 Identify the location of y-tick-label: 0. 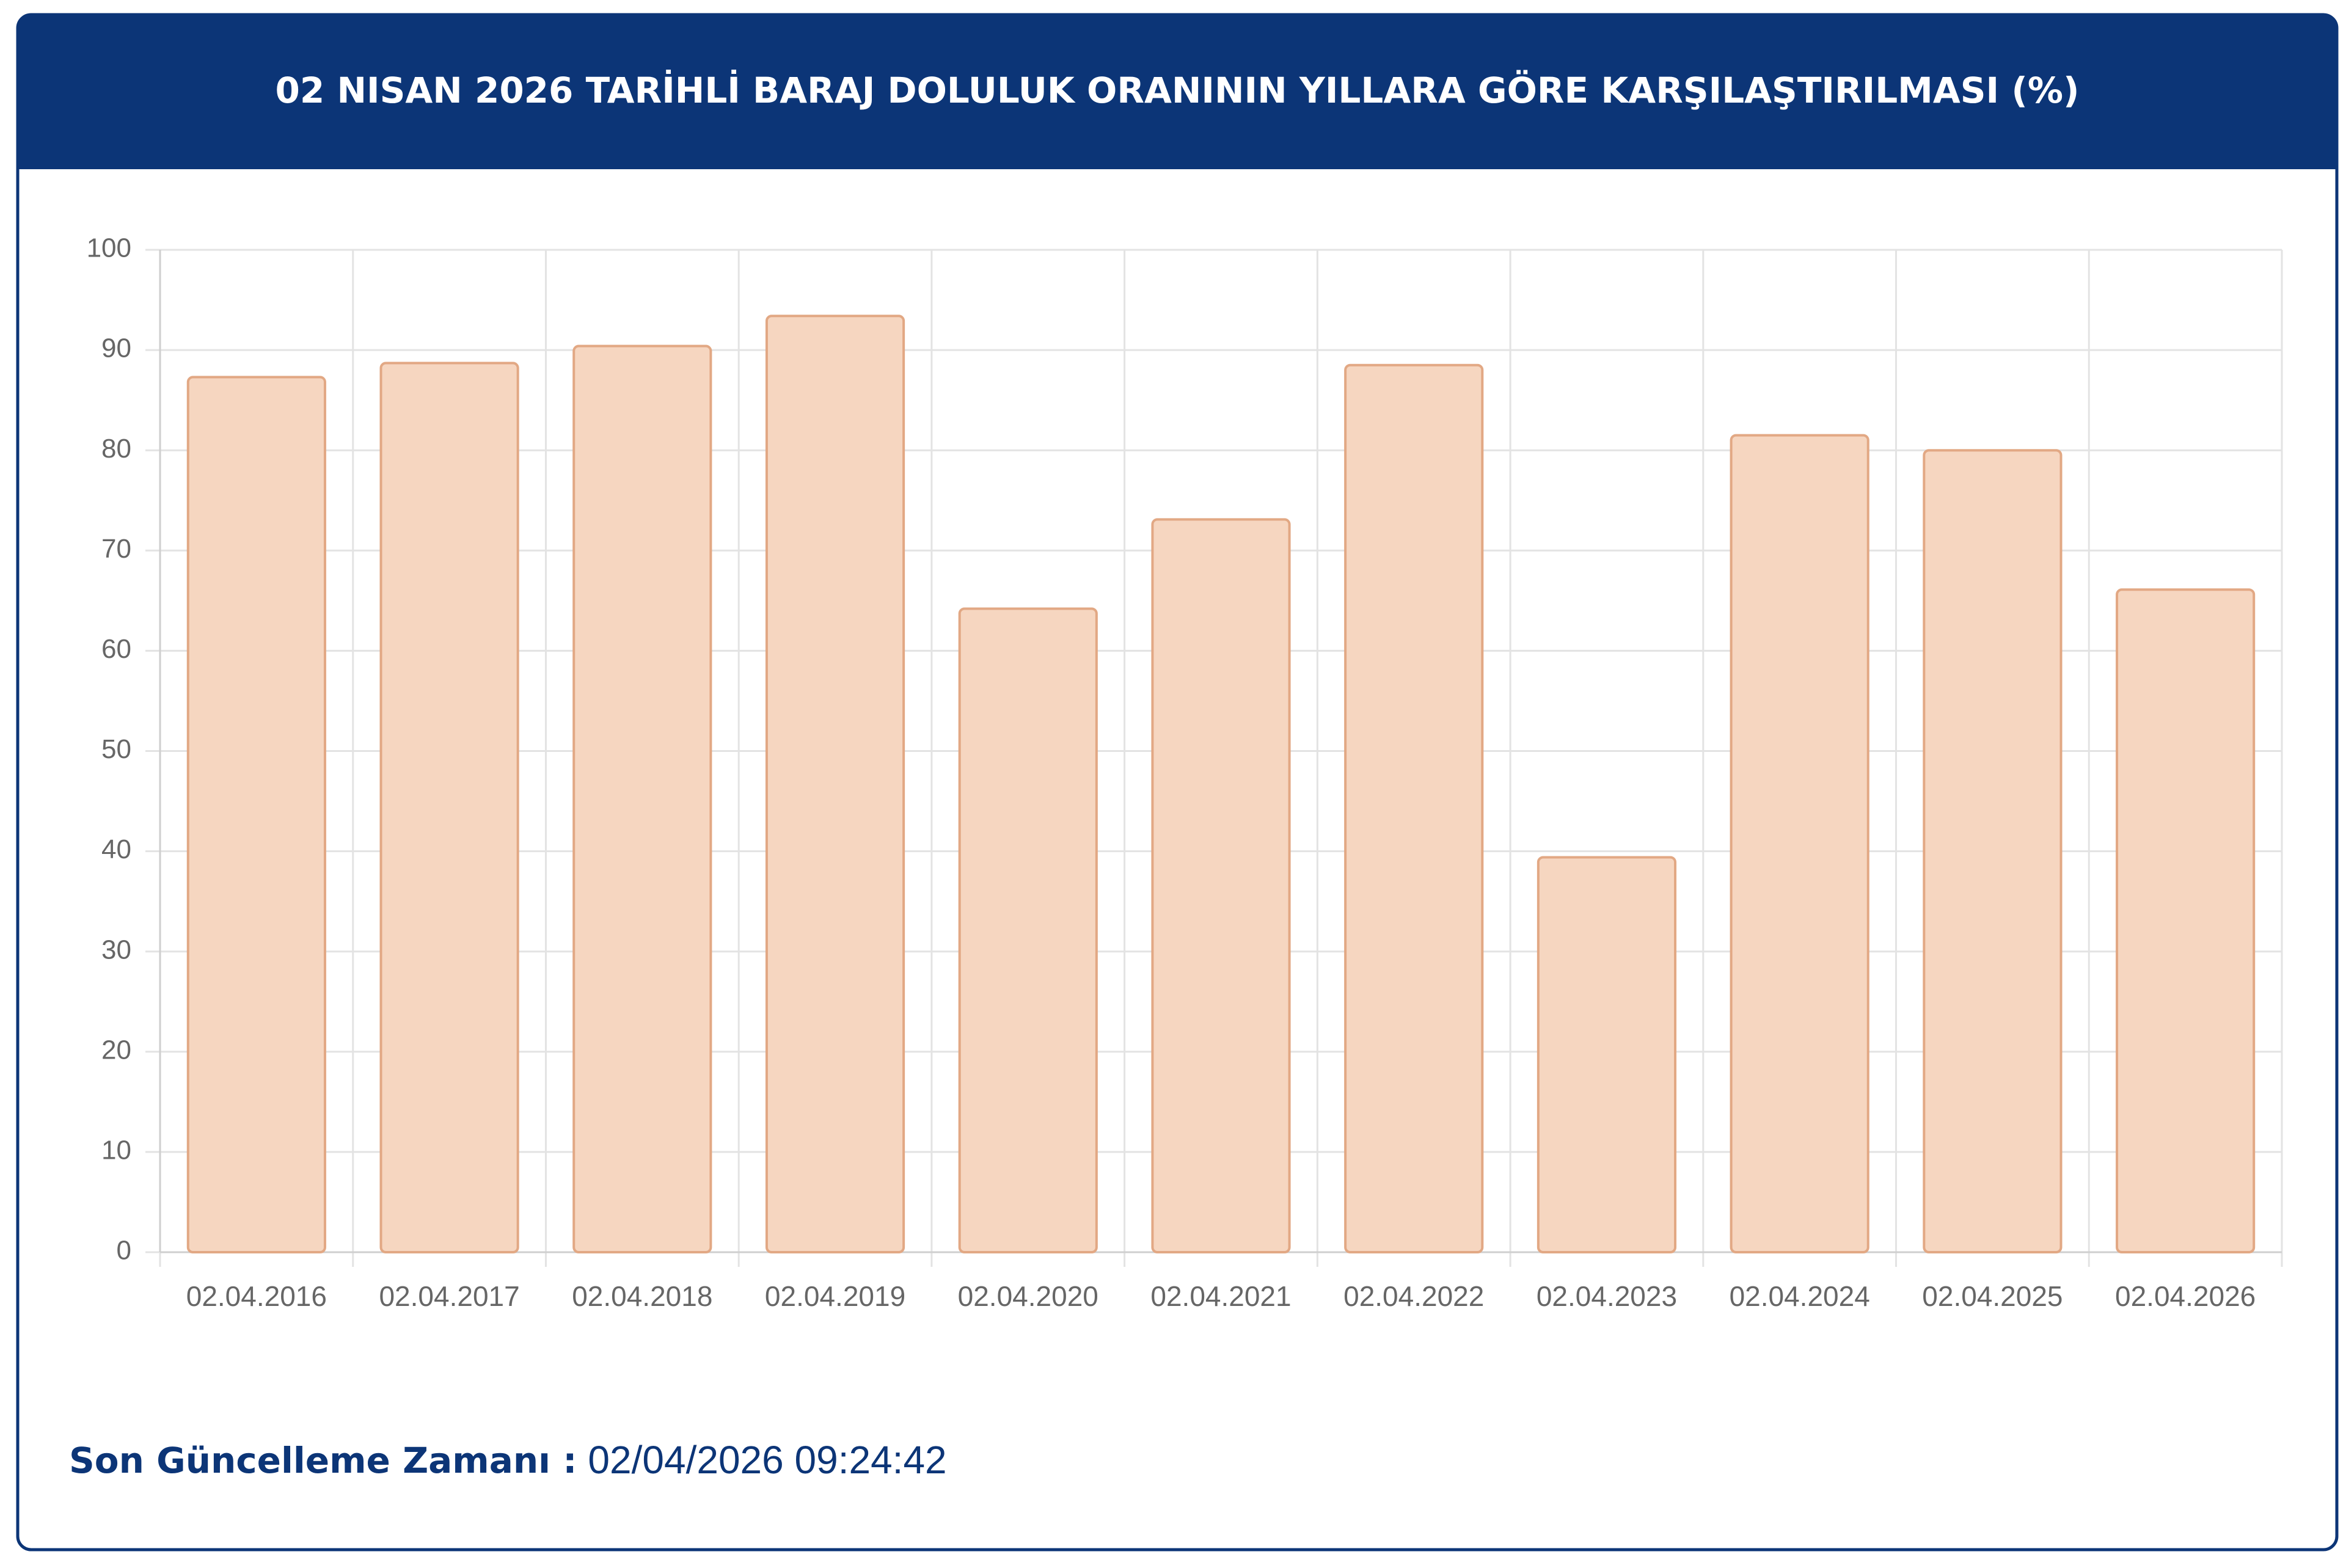
(124, 1251).